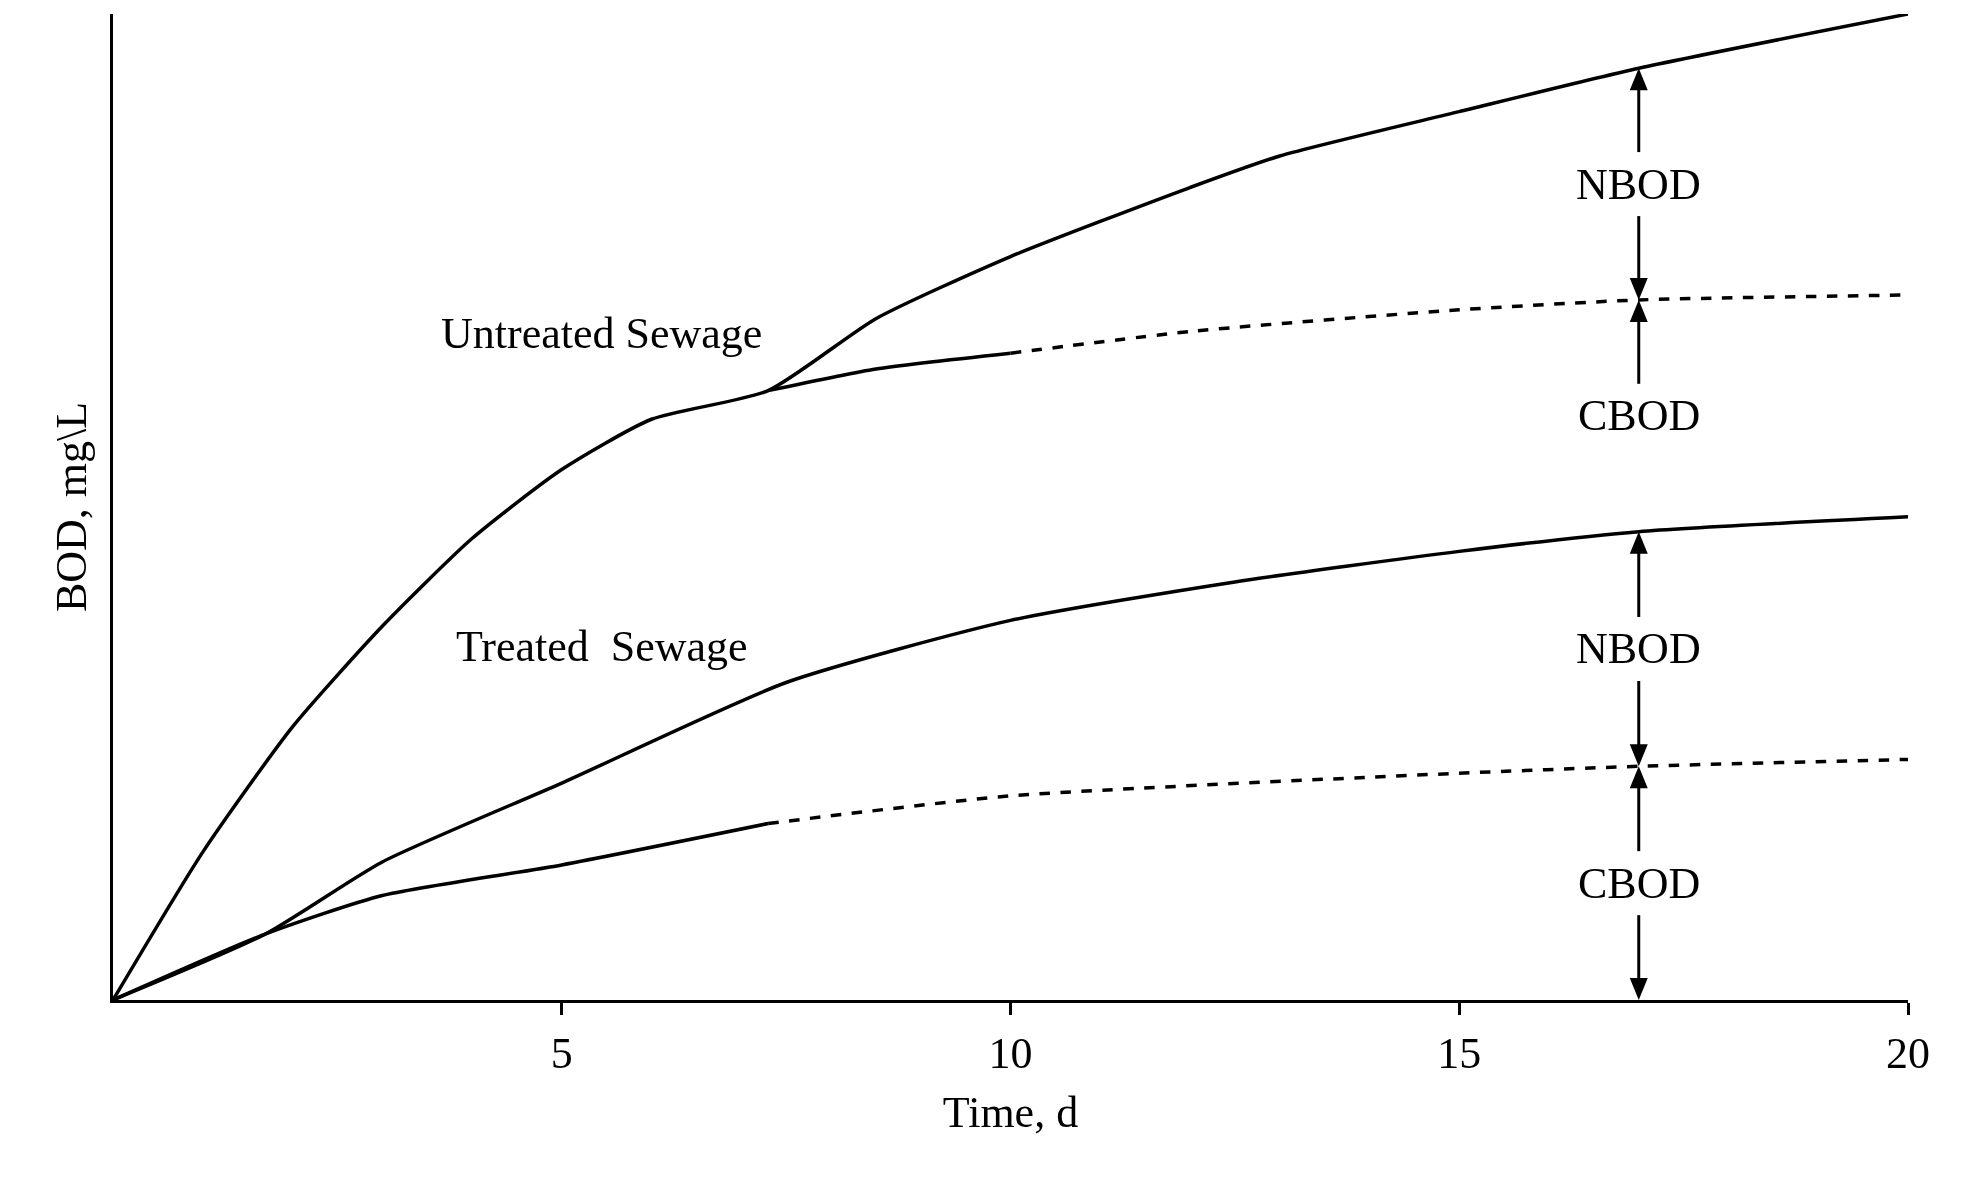 The height and width of the screenshot is (1190, 1966). What do you see at coordinates (1459, 1053) in the screenshot?
I see `x-tick-label: 15` at bounding box center [1459, 1053].